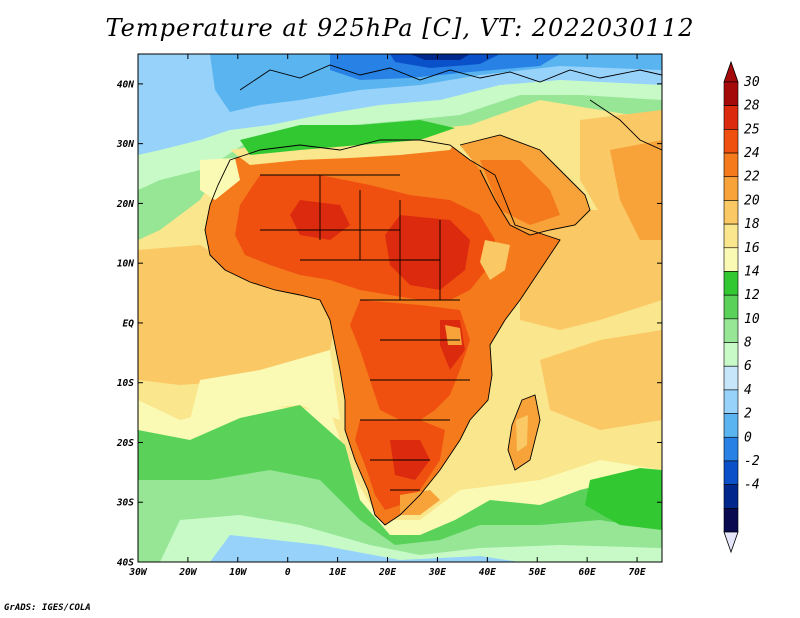 Image resolution: width=800 pixels, height=618 pixels. Describe the element at coordinates (387, 572) in the screenshot. I see `lon-tick-label: 20E` at that location.